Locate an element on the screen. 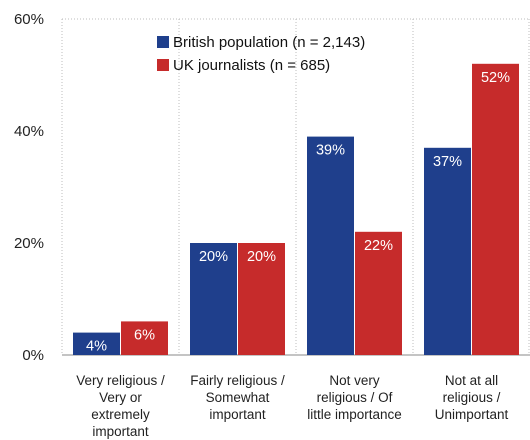 Image resolution: width=530 pixels, height=440 pixels. category-label-line: Very religious / is located at coordinates (120, 380).